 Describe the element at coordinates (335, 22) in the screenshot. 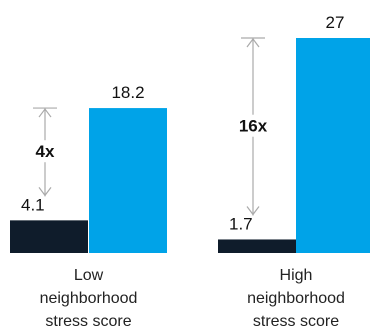

I see `data-label-comparison: 27` at that location.